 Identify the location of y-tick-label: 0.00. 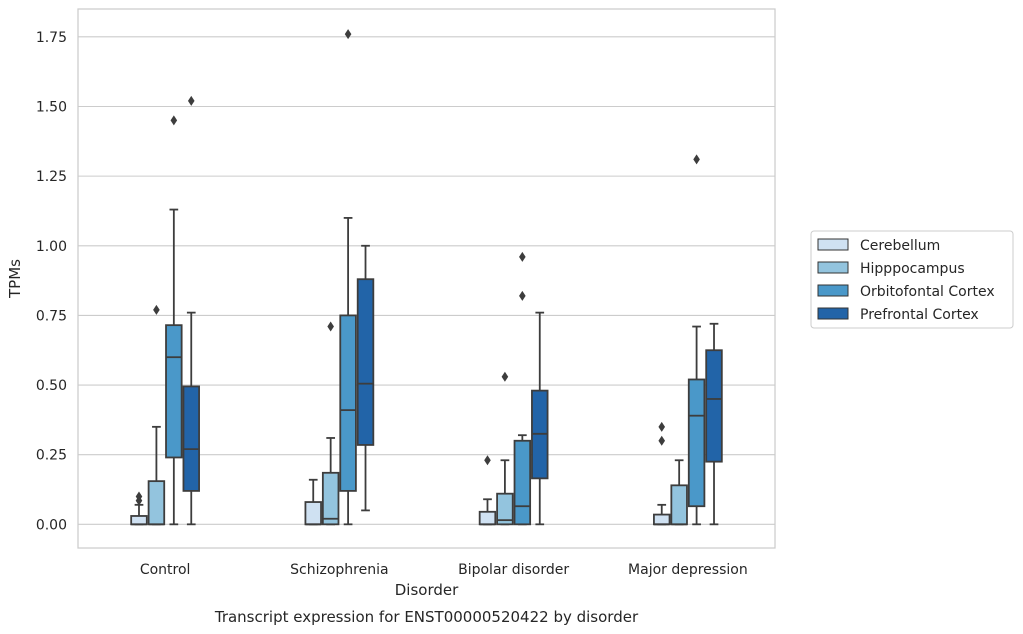
(51, 525).